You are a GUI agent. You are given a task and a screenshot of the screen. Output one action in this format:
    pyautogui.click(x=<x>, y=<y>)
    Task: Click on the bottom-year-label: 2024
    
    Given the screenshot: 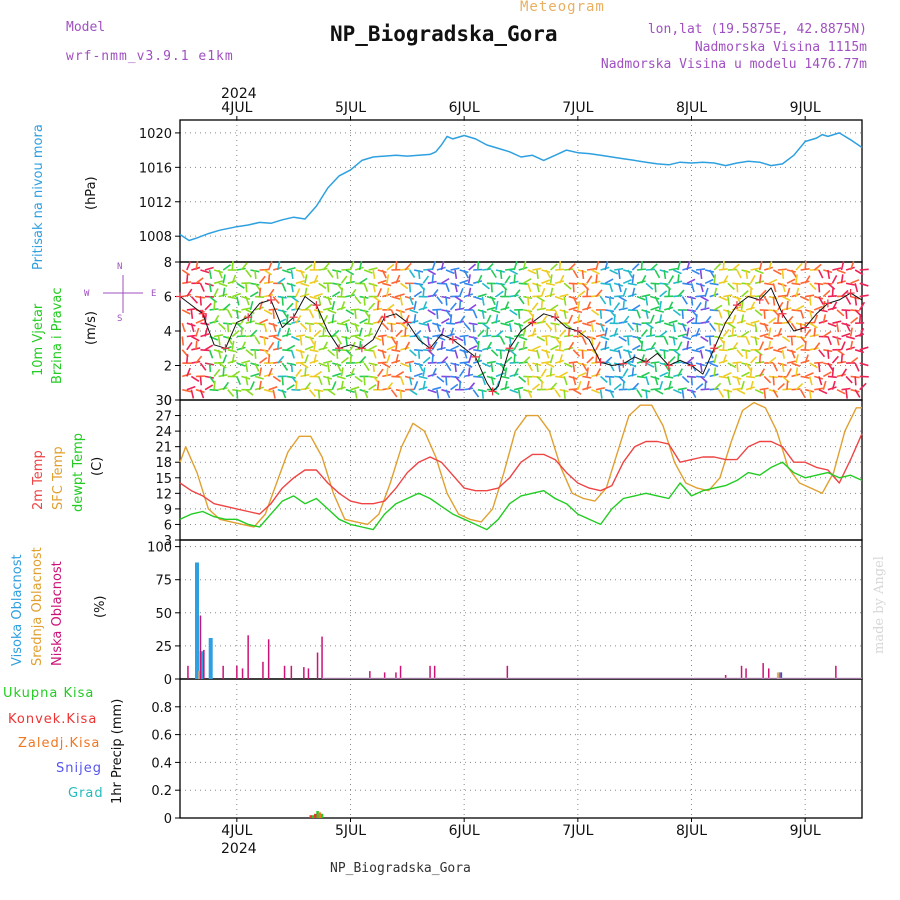 What is the action you would take?
    pyautogui.click(x=239, y=849)
    